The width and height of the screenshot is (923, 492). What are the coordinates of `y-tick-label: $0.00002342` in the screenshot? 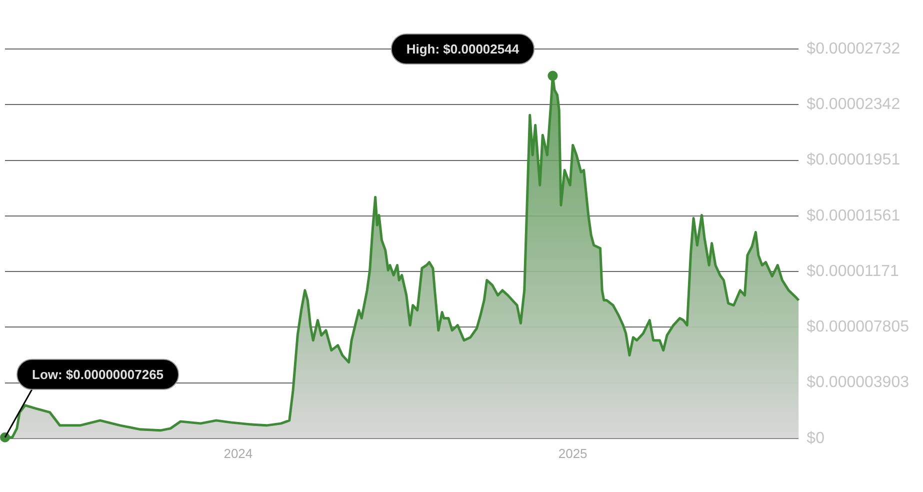 It's located at (853, 104).